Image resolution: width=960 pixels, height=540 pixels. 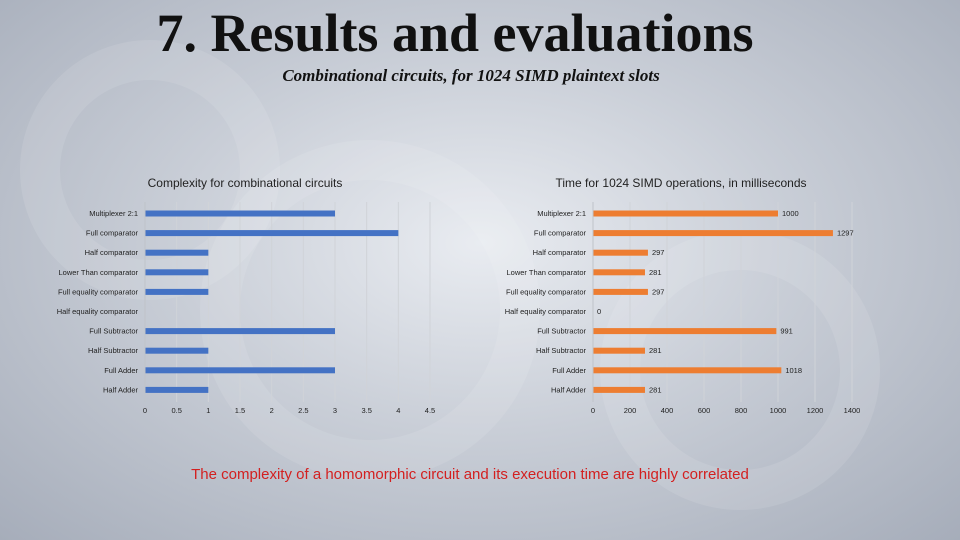 I want to click on time-x-tick-label: 1400, so click(x=852, y=410).